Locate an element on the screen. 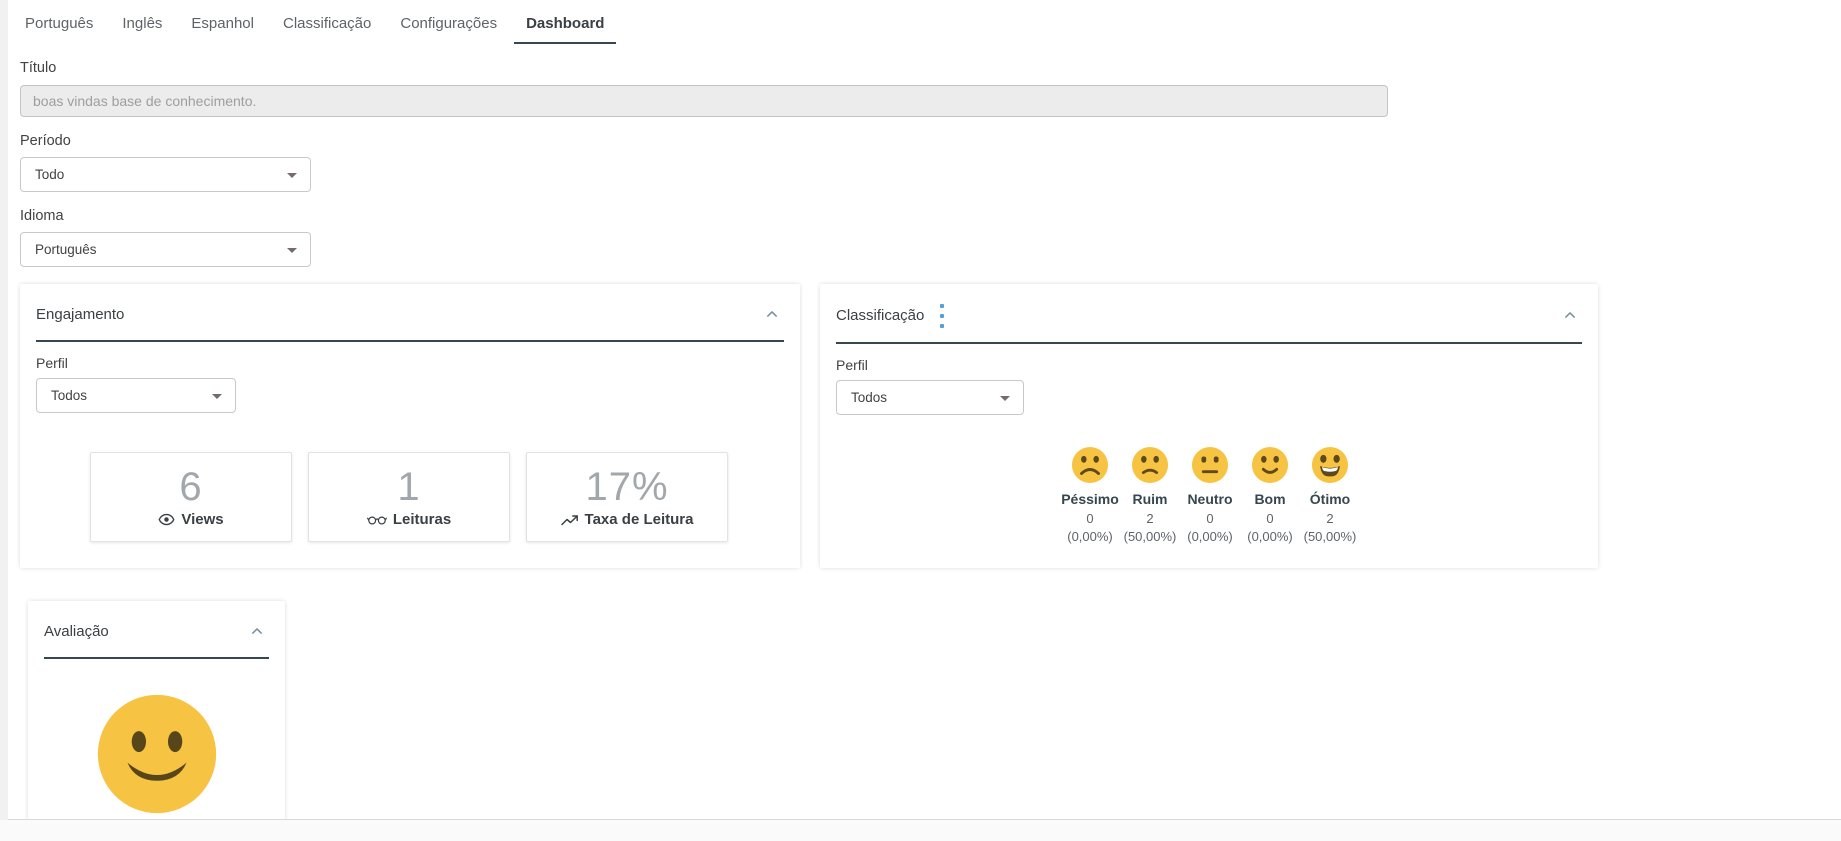  avaliacao-card: Avaliação is located at coordinates (156, 710).